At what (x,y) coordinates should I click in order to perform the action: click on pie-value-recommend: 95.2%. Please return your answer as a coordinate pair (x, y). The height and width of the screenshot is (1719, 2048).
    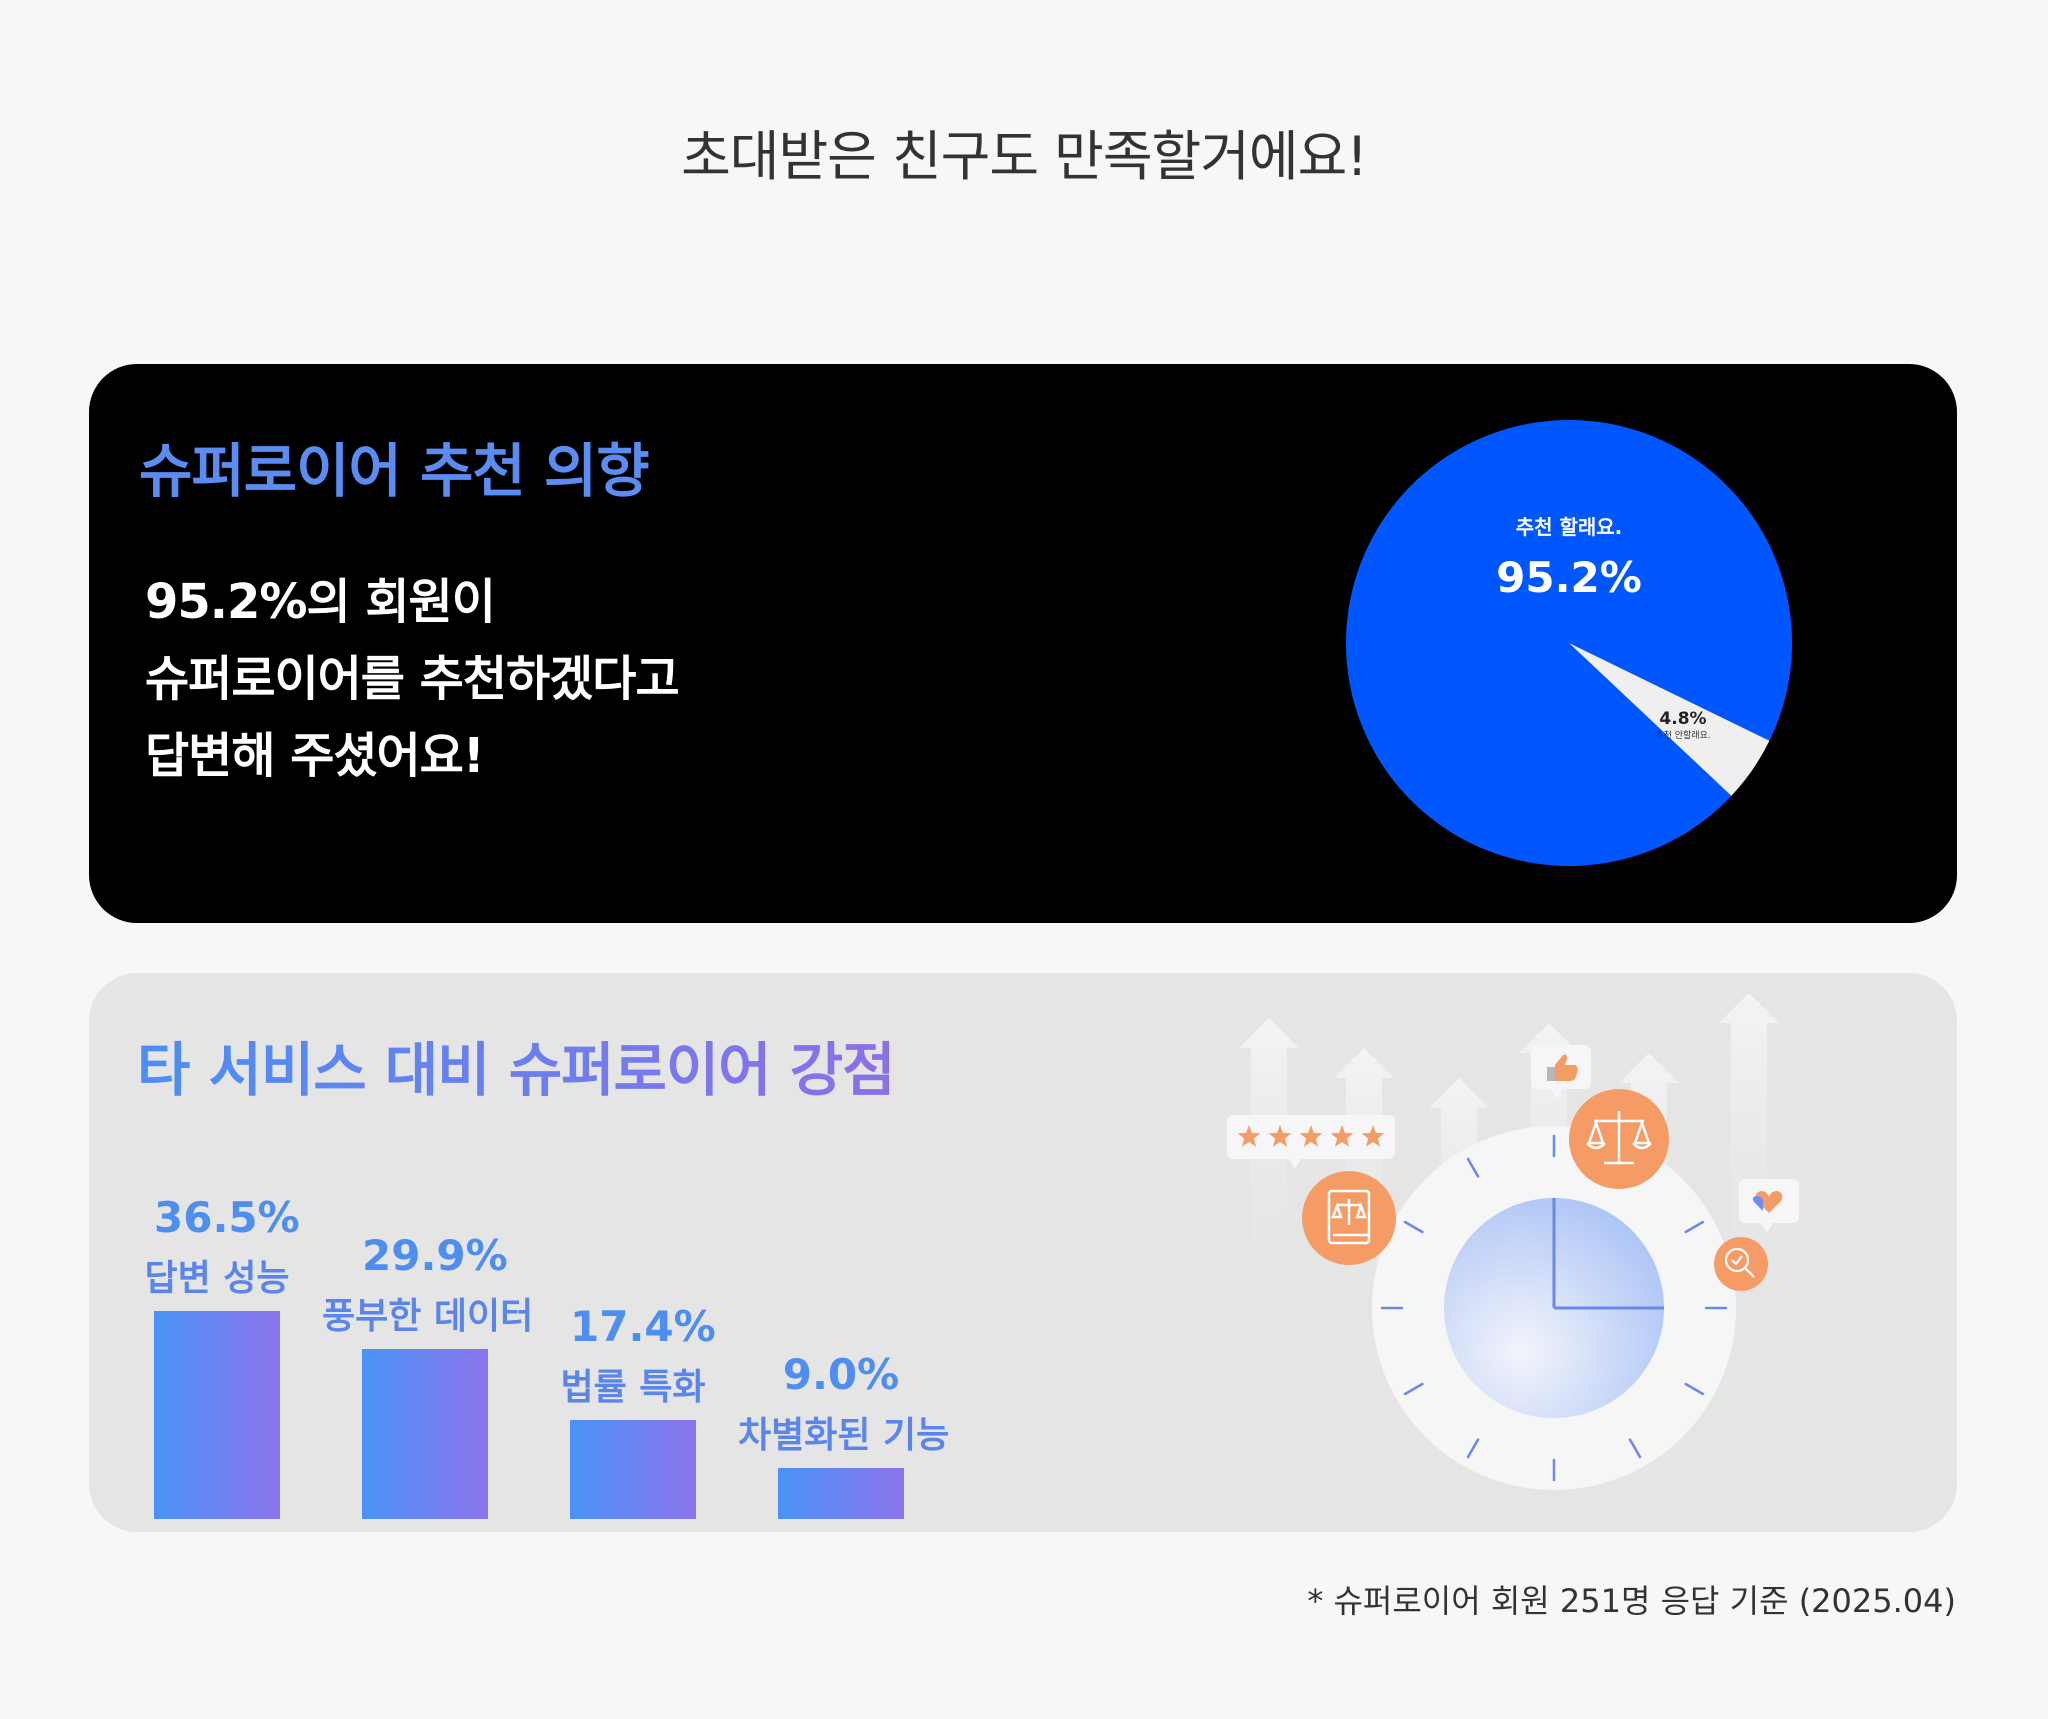
    Looking at the image, I should click on (1569, 577).